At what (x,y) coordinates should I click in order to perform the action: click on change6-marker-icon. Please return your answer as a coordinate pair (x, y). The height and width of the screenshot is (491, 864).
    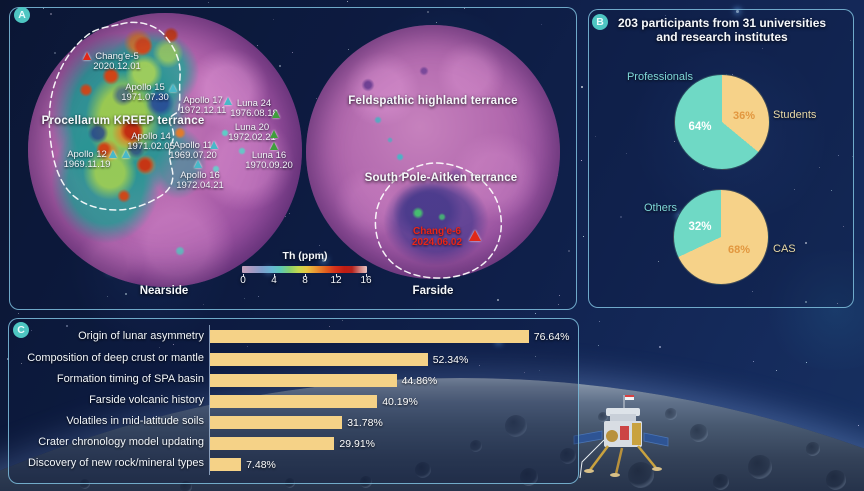
    Looking at the image, I should click on (475, 235).